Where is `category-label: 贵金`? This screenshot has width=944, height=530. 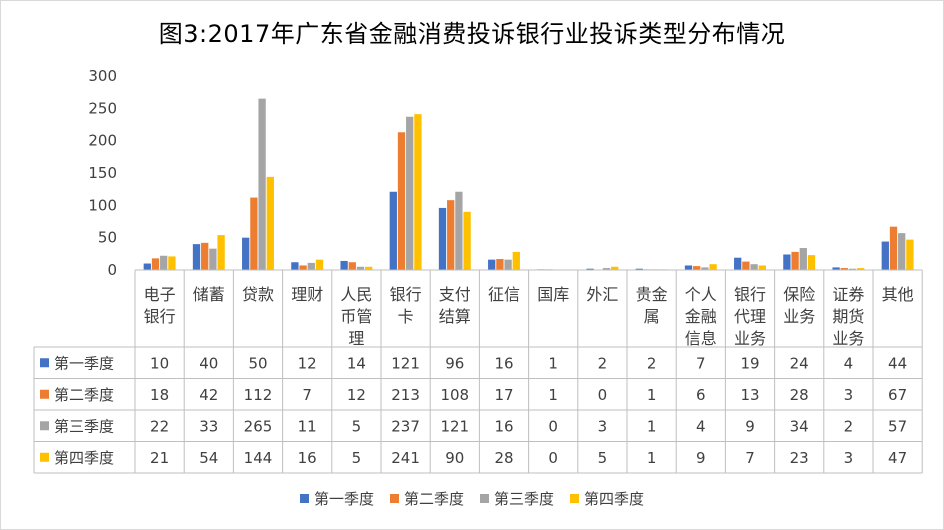
category-label: 贵金 is located at coordinates (652, 294).